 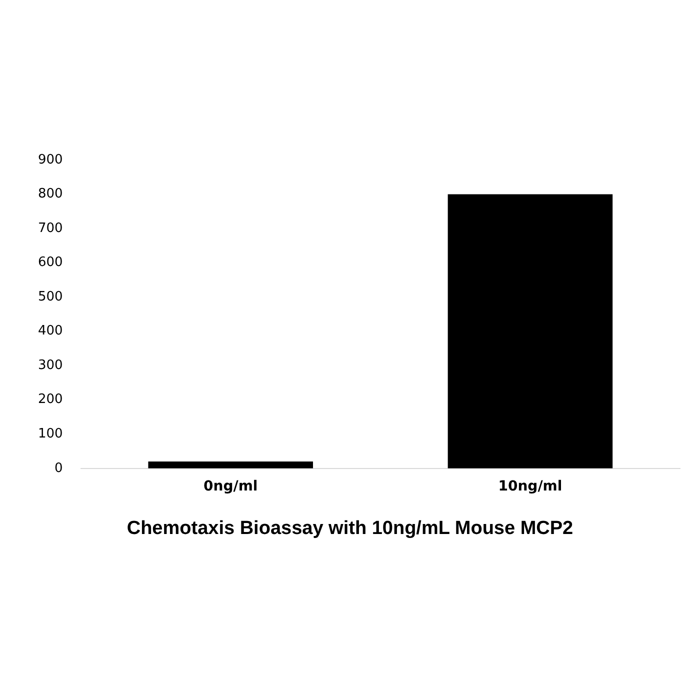 What do you see at coordinates (50, 434) in the screenshot?
I see `y-tick-label: 100` at bounding box center [50, 434].